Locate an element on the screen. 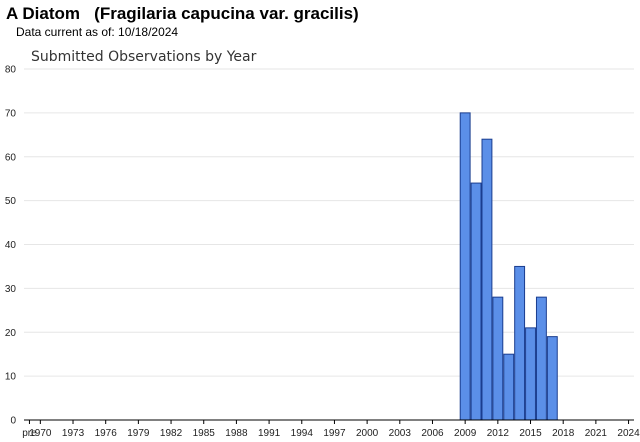 Image resolution: width=640 pixels, height=442 pixels. y-tick-label: 20 is located at coordinates (11, 333).